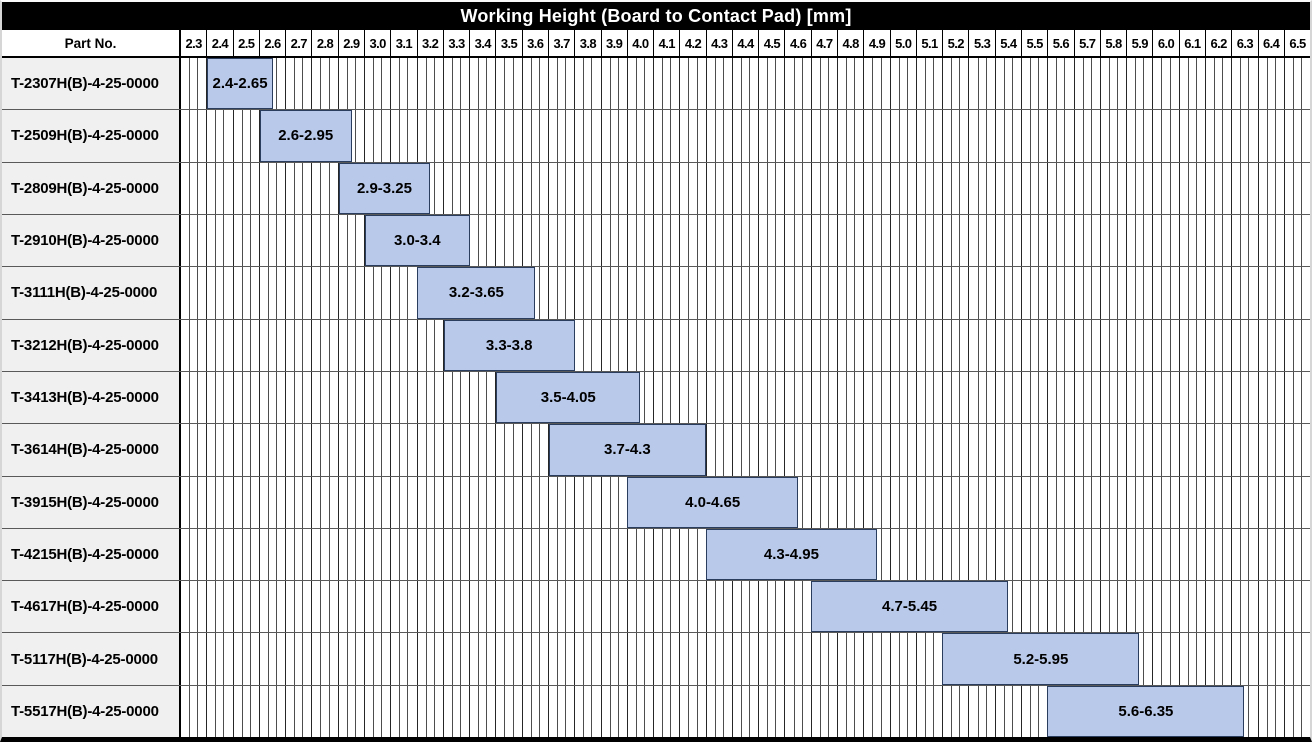 The image size is (1312, 742). What do you see at coordinates (476, 293) in the screenshot?
I see `range-bar-label: 3.2-3.65` at bounding box center [476, 293].